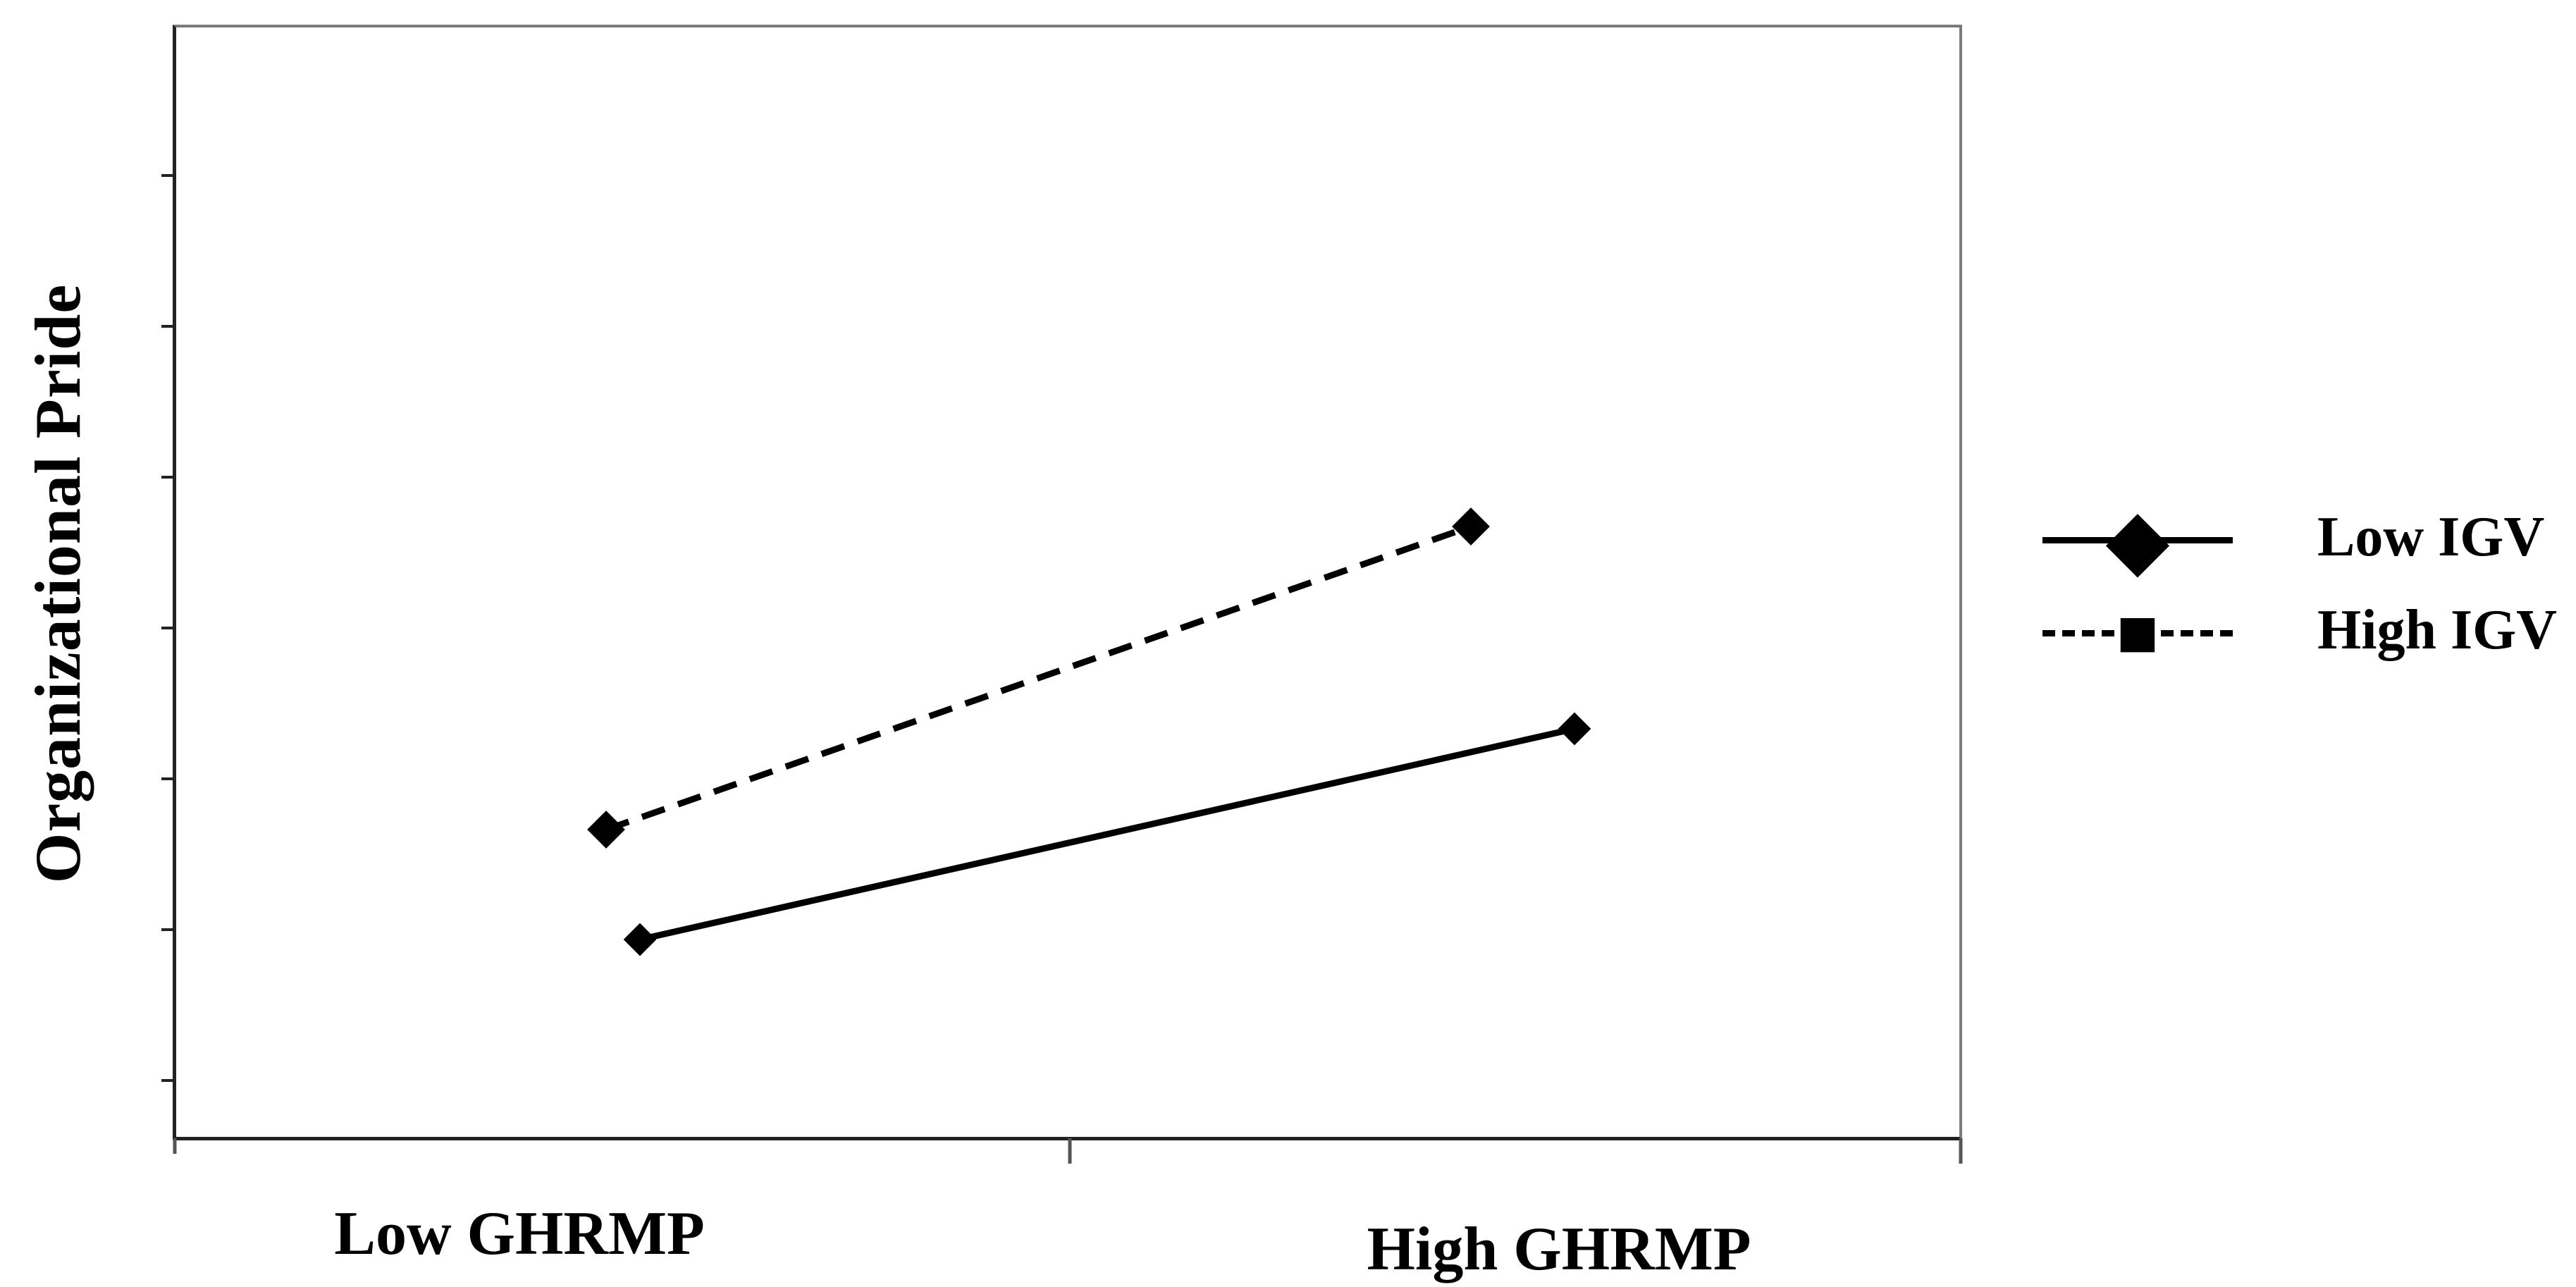  I want to click on diamond-marker-icon: ◆, so click(2137, 539).